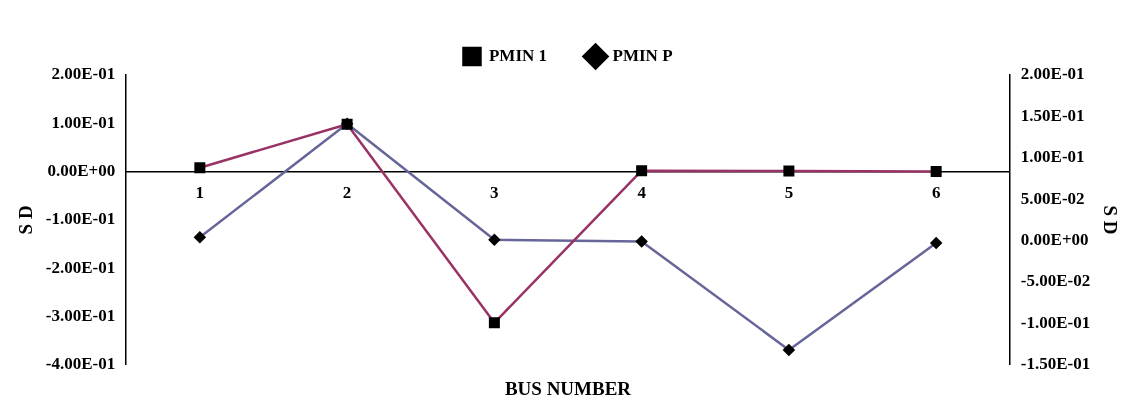 The image size is (1136, 416). Describe the element at coordinates (789, 193) in the screenshot. I see `x-tick-label: 5` at that location.